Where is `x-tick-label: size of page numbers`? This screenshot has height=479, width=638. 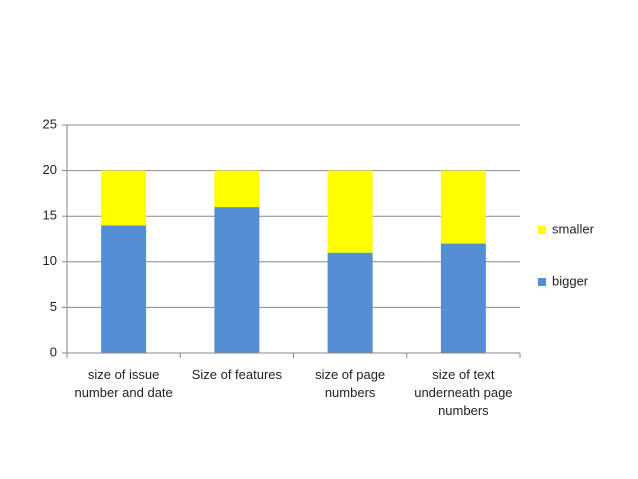 x-tick-label: size of page numbers is located at coordinates (350, 383).